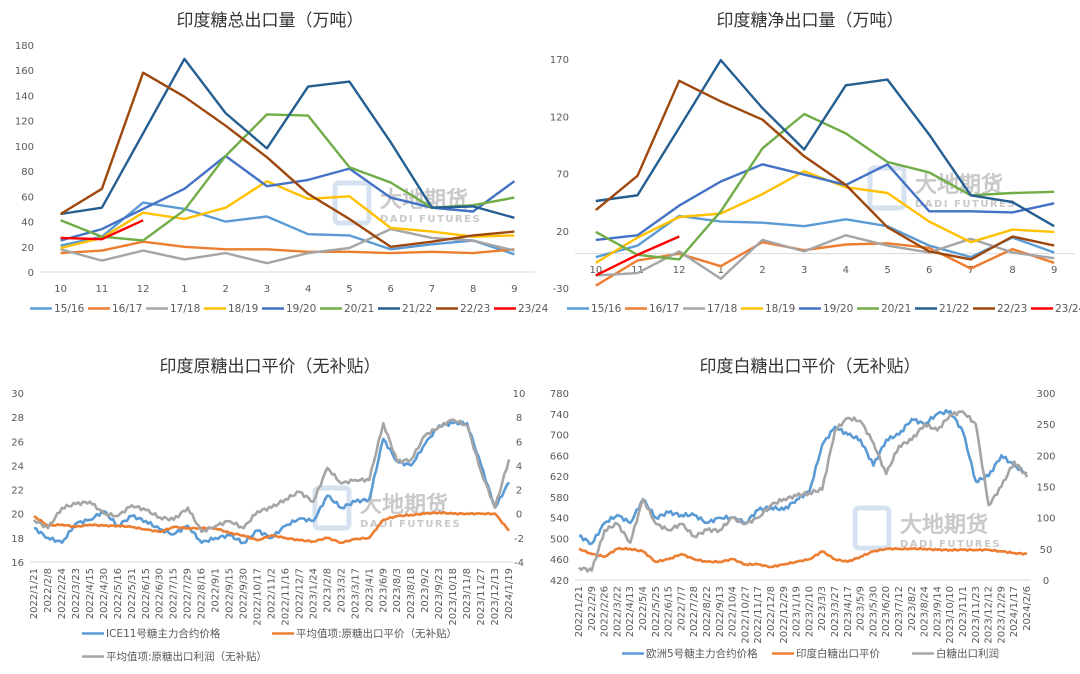 Image resolution: width=1080 pixels, height=674 pixels. I want to click on series-line-21/22, so click(825, 143).